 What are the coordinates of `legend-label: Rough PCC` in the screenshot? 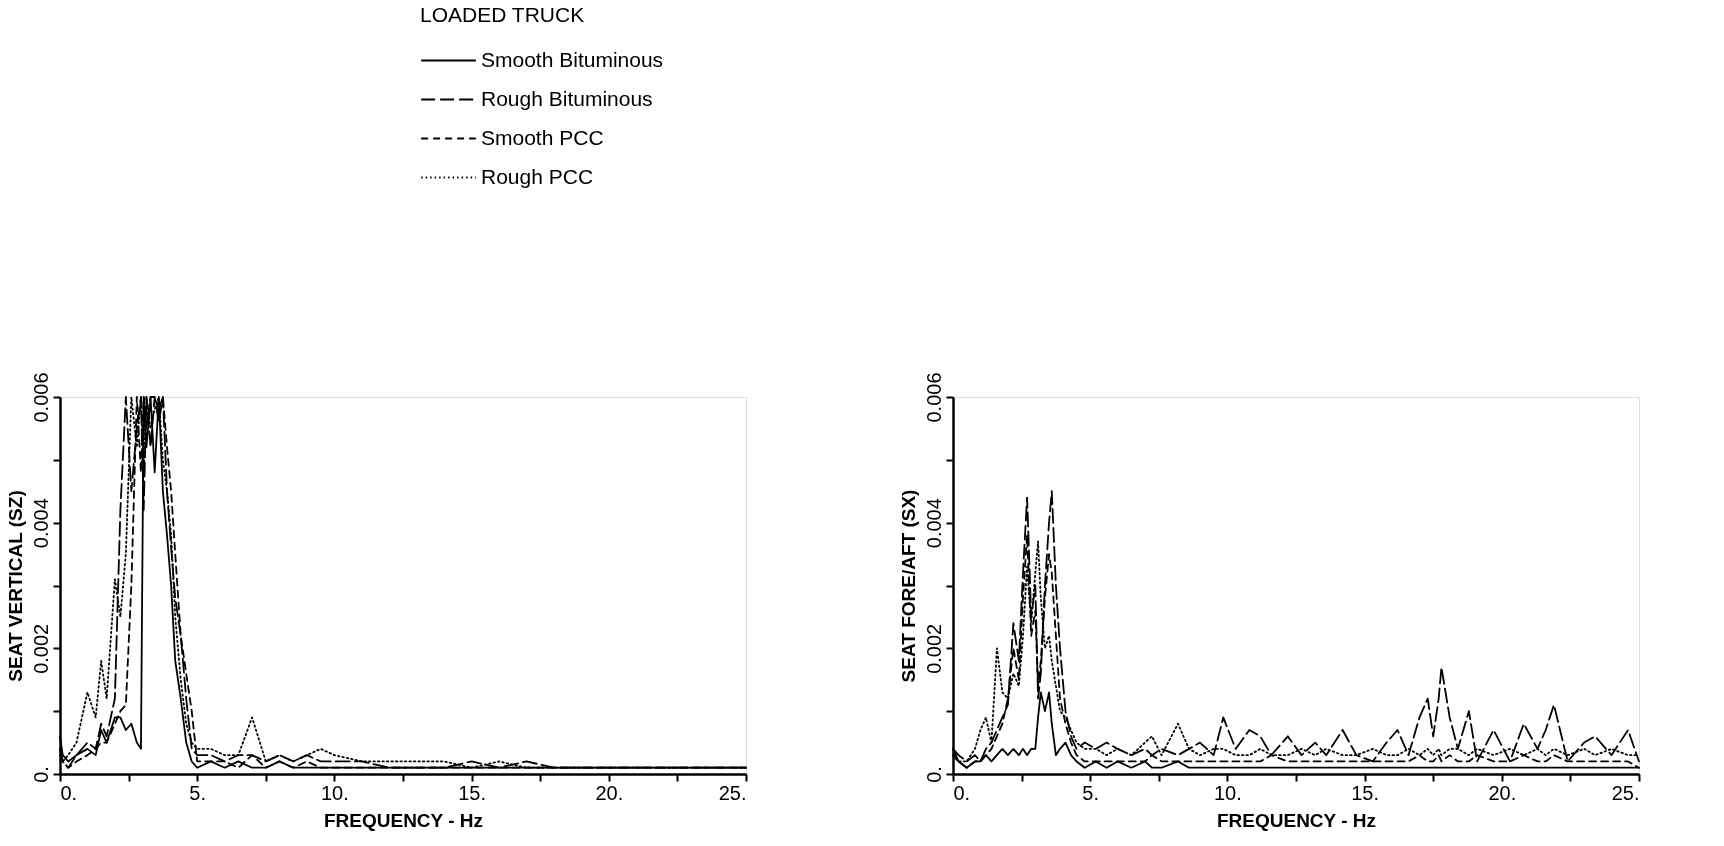 It's located at (537, 176).